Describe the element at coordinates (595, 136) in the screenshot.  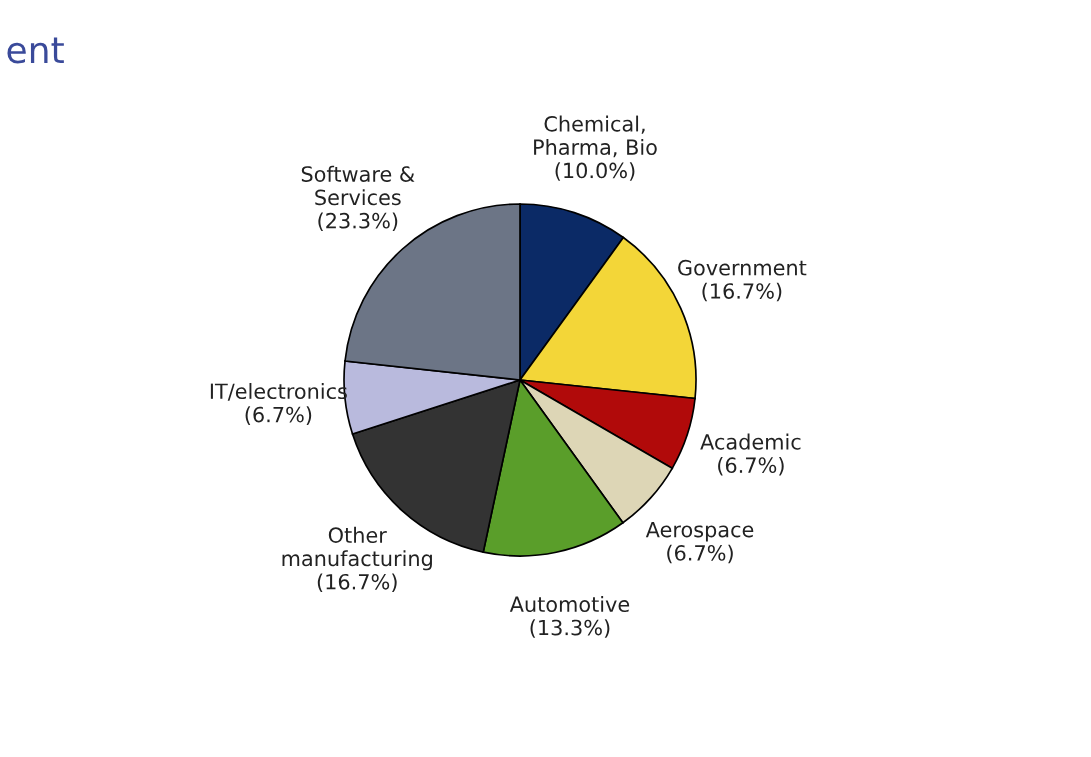
I see `slice-label: Chemical, Pharma, Bio` at that location.